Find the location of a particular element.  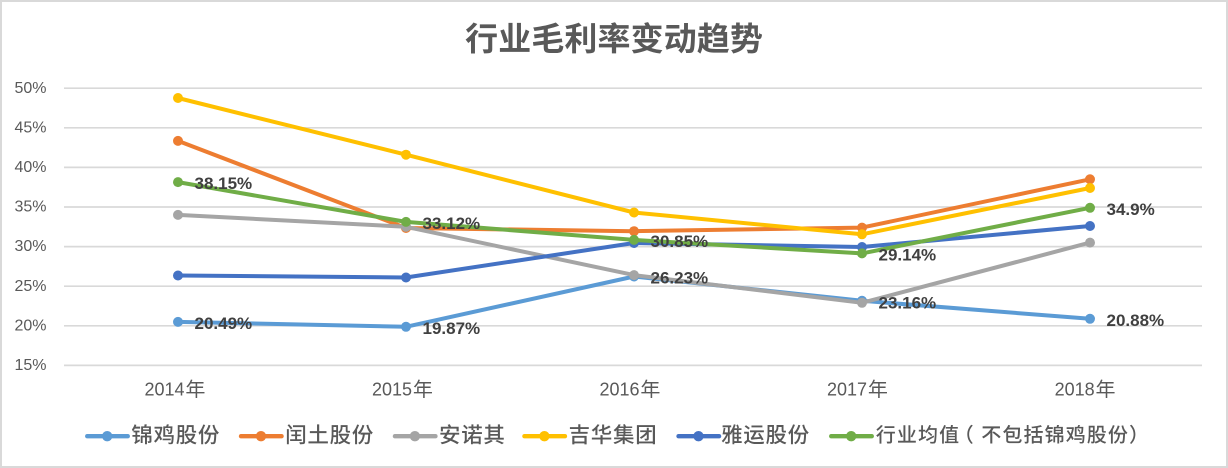

svg-text: 29.14% is located at coordinates (908, 255).